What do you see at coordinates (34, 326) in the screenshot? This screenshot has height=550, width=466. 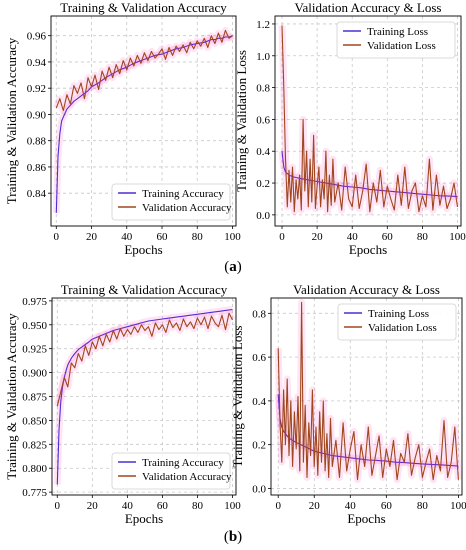 I see `y-tick-label: 0.950` at bounding box center [34, 326].